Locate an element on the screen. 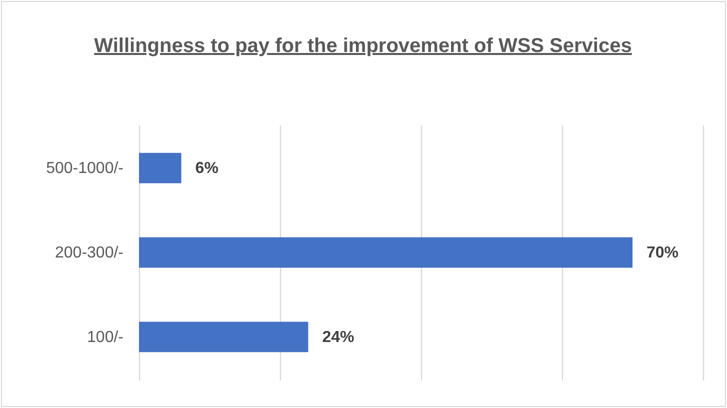 The image size is (727, 408). data-label: 70% is located at coordinates (662, 253).